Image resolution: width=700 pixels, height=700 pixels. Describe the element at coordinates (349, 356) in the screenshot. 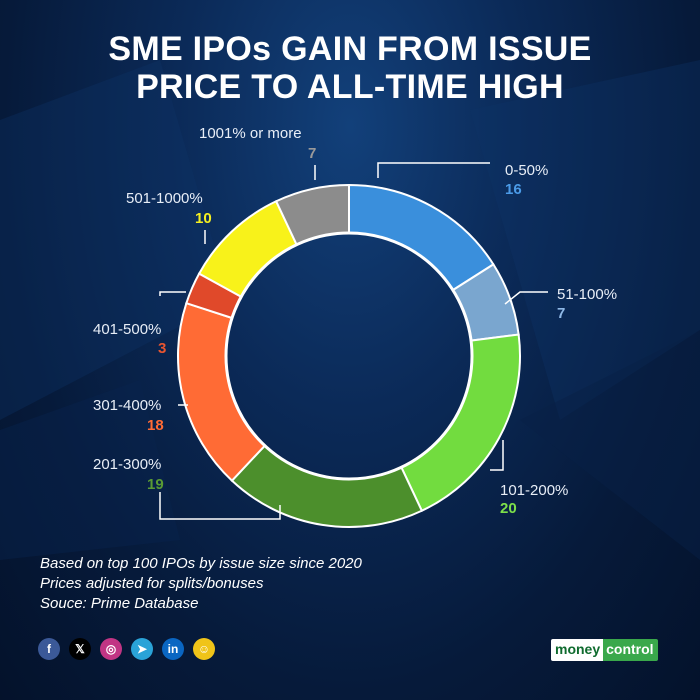

I see `donut-inner-edge` at that location.